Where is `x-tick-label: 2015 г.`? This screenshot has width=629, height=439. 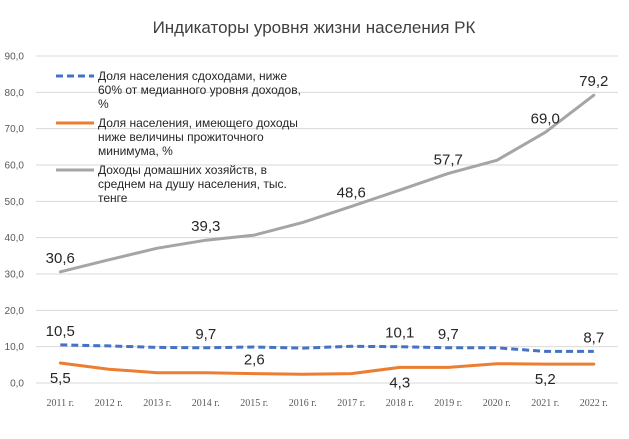 x-tick-label: 2015 г. is located at coordinates (254, 403).